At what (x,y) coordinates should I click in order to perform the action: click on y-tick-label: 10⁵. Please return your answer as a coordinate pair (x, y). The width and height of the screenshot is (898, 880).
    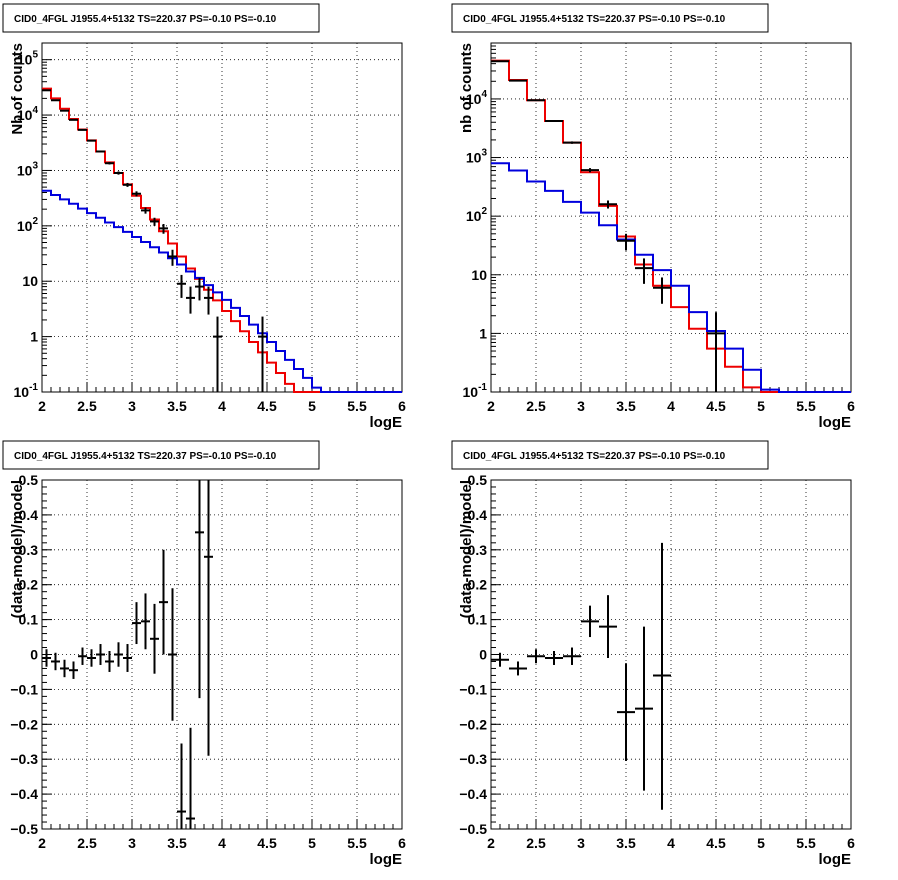
    Looking at the image, I should click on (28, 59).